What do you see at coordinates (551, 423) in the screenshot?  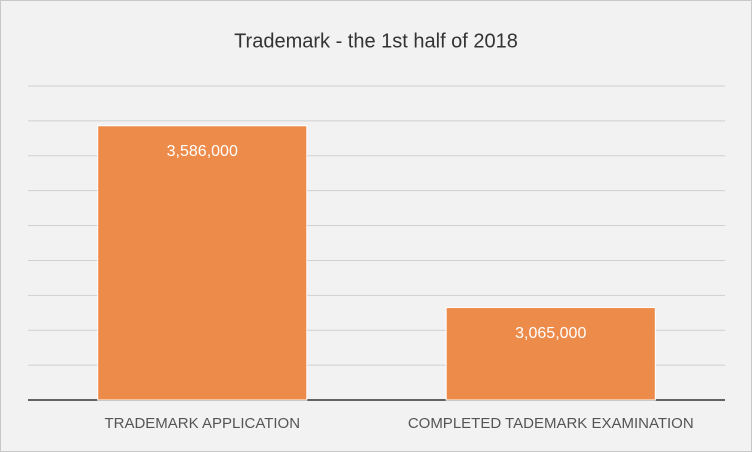 I see `x-tick-label: COMPLETED TADEMARK EXAMINATION` at bounding box center [551, 423].